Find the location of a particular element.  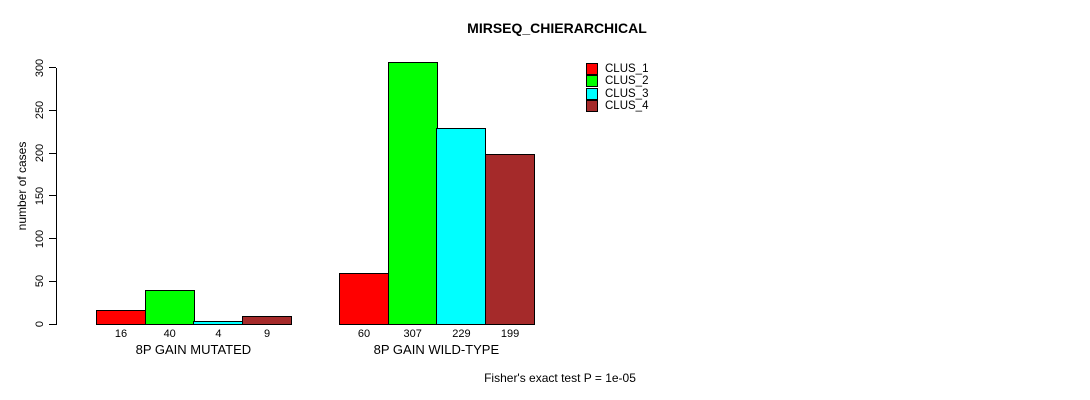

bar-value-label: 199 is located at coordinates (510, 334).